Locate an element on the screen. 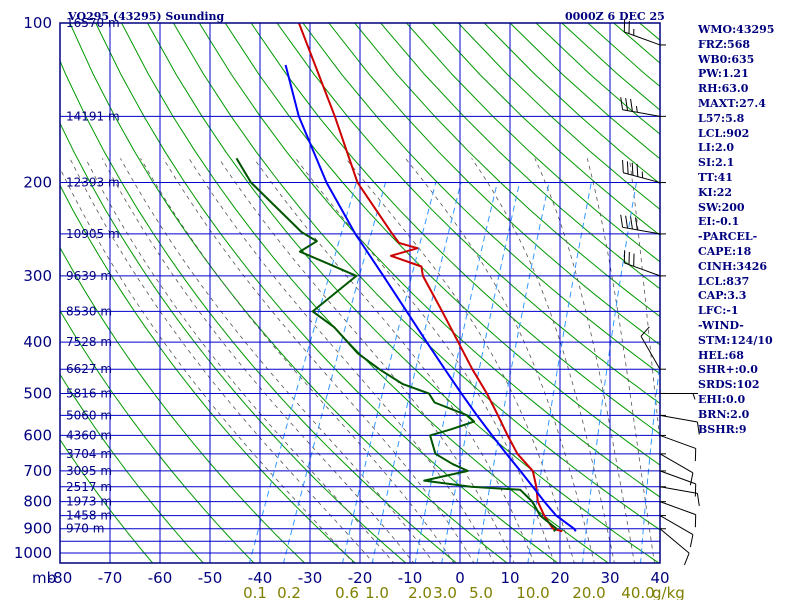 The width and height of the screenshot is (800, 600). pressure-tick-label: 500 is located at coordinates (37, 393).